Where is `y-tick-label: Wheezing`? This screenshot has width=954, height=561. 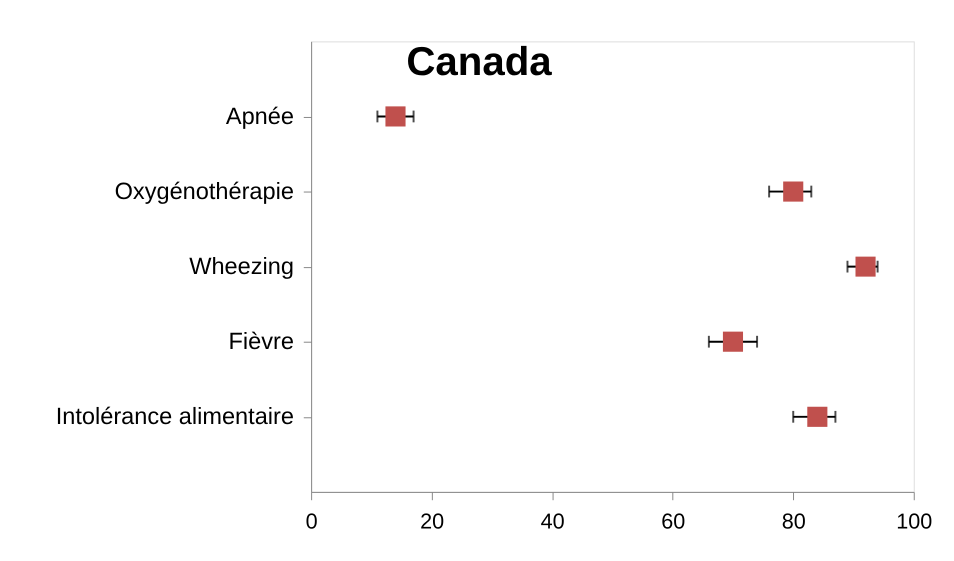
y-tick-label: Wheezing is located at coordinates (241, 265).